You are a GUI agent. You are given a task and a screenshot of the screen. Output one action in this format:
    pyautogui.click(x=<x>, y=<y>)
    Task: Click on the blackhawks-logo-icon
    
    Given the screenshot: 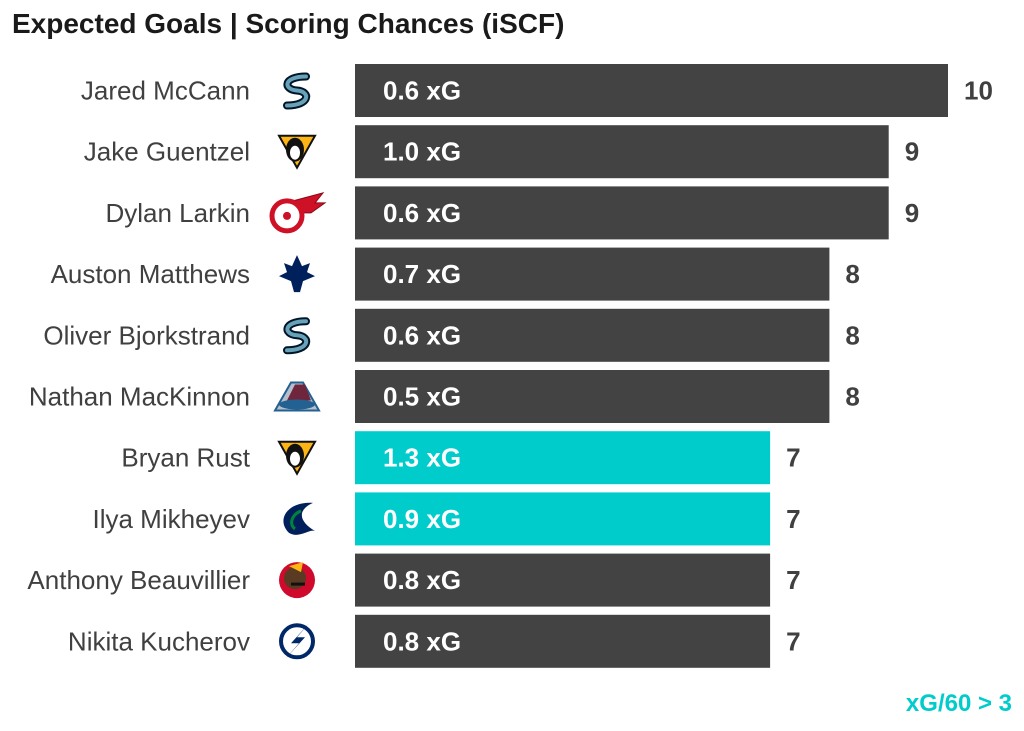 What is the action you would take?
    pyautogui.click(x=297, y=580)
    